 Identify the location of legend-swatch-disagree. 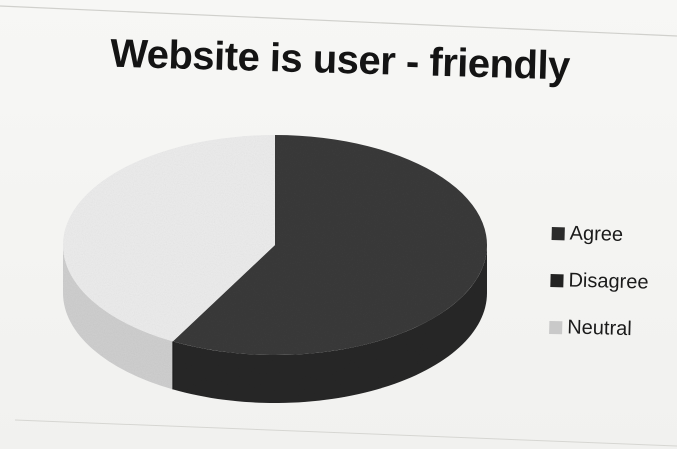
(557, 280).